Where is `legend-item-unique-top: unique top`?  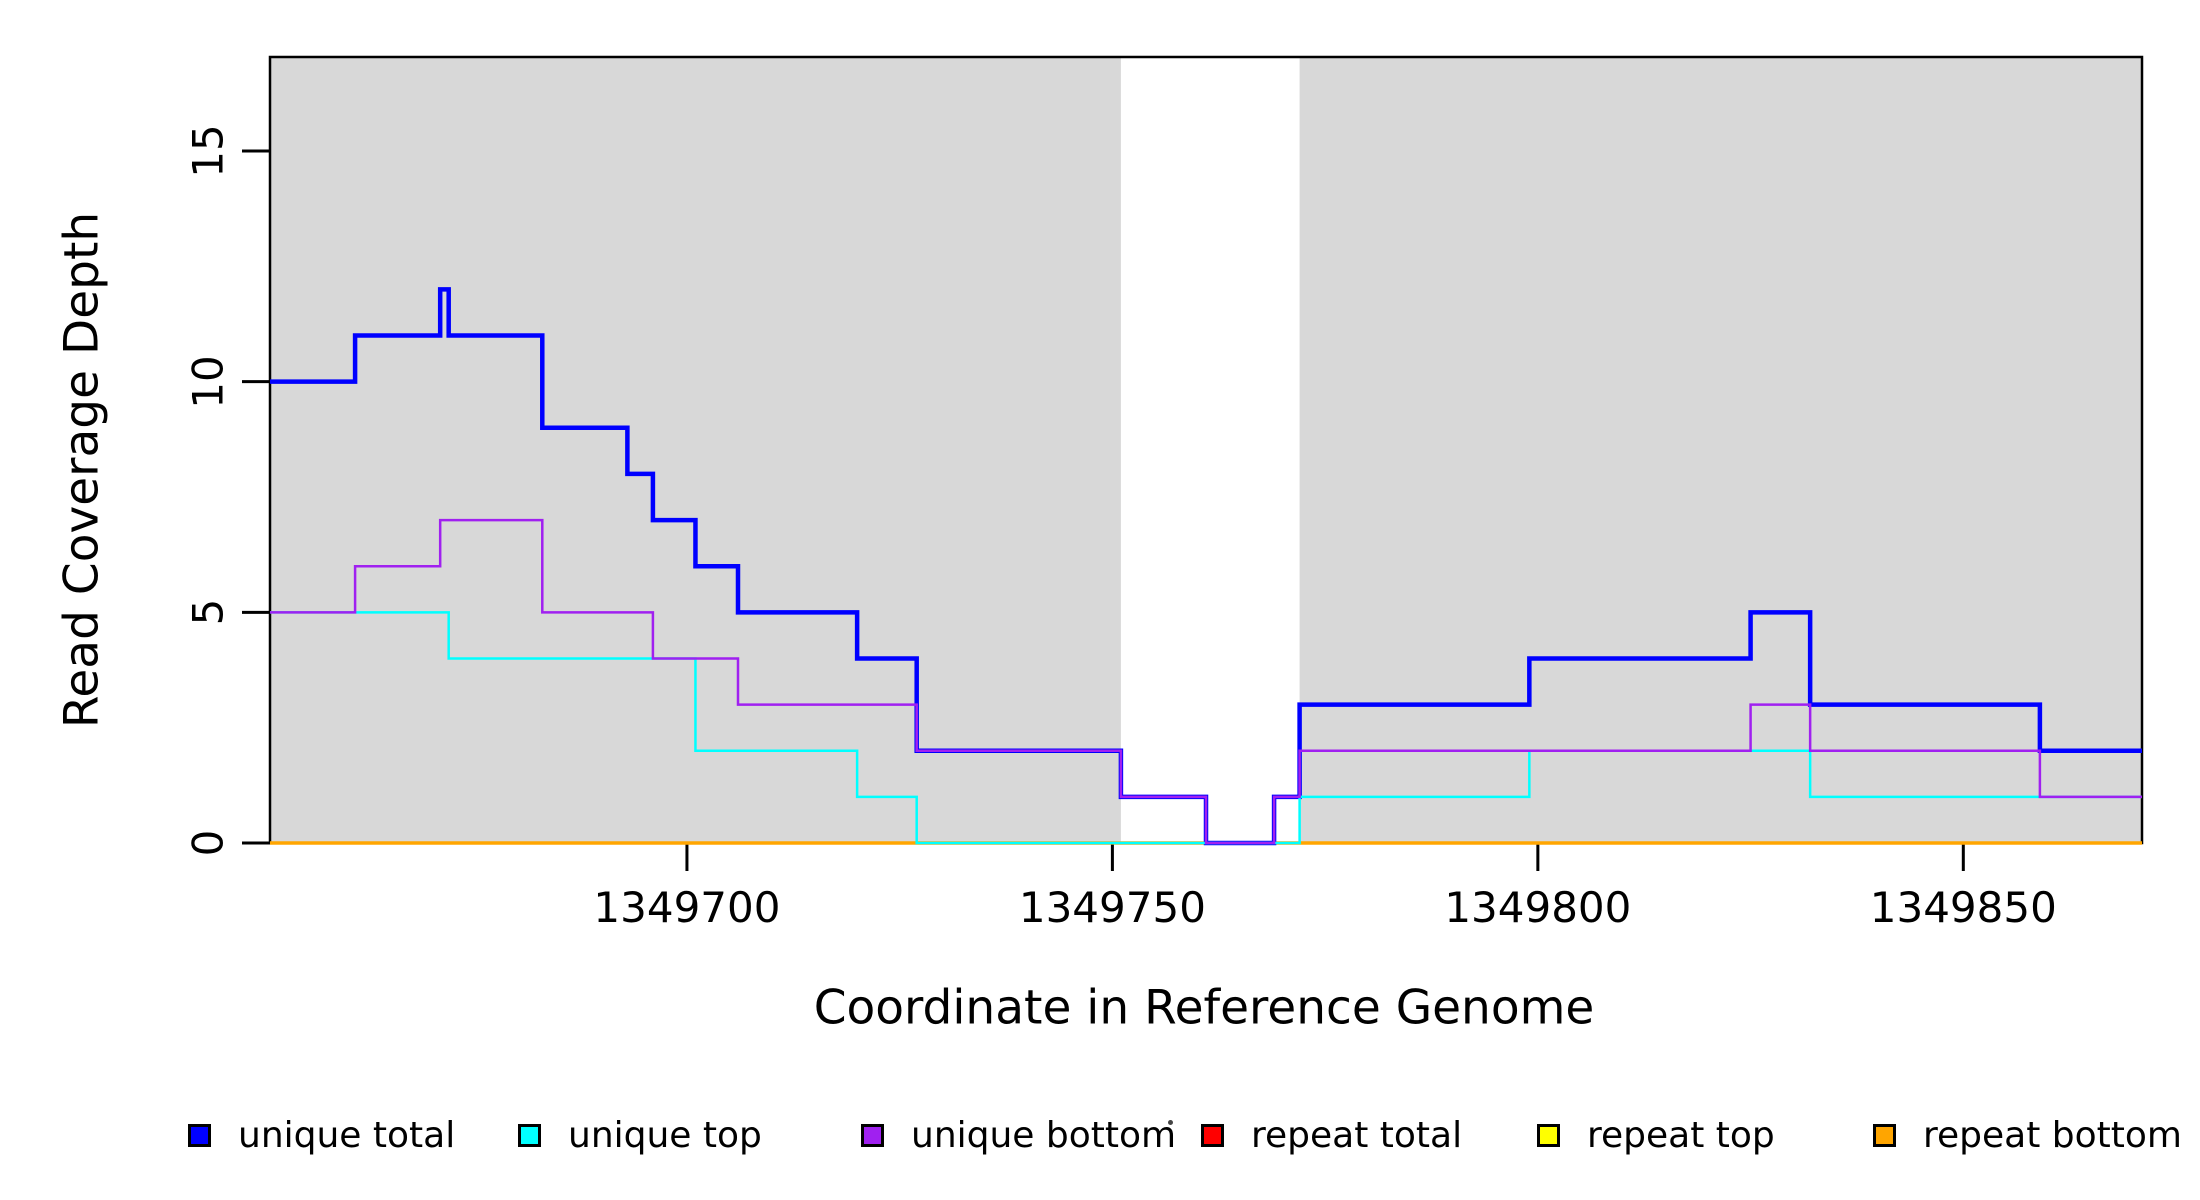 legend-item-unique-top: unique top is located at coordinates (640, 1135).